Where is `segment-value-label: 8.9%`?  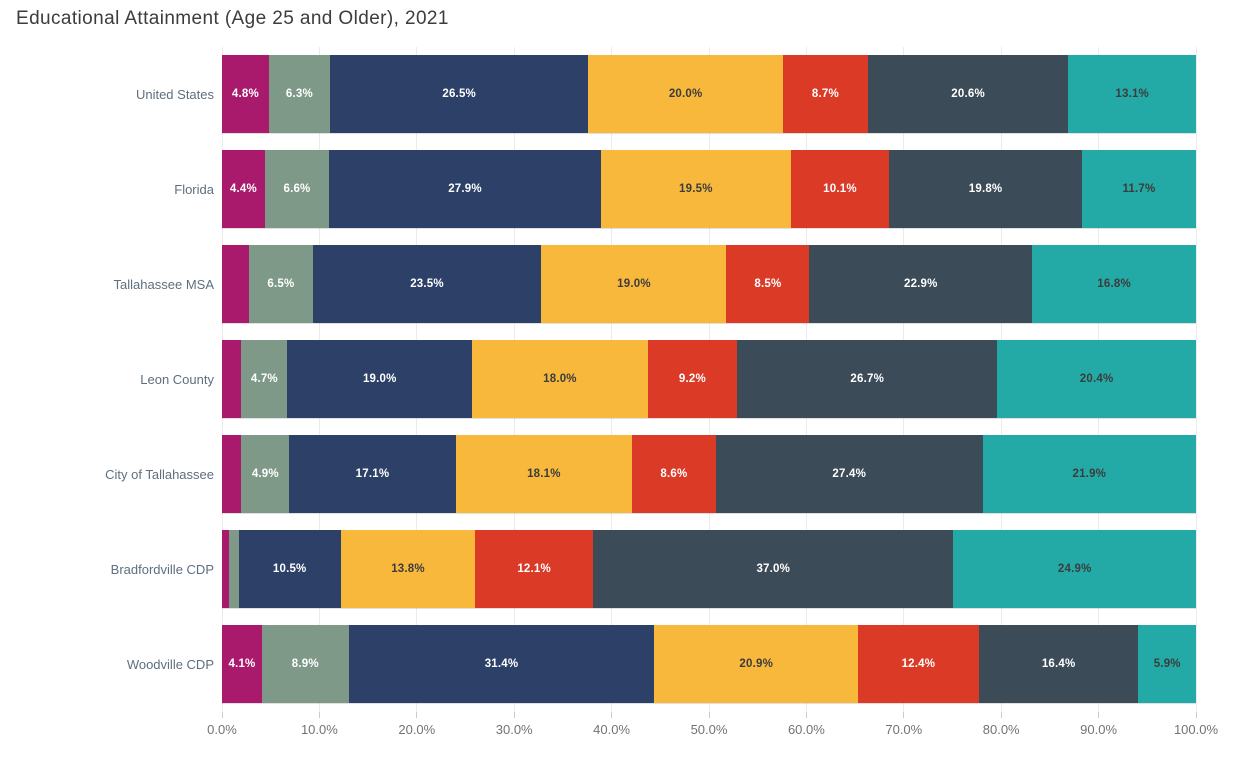
segment-value-label: 8.9% is located at coordinates (305, 664).